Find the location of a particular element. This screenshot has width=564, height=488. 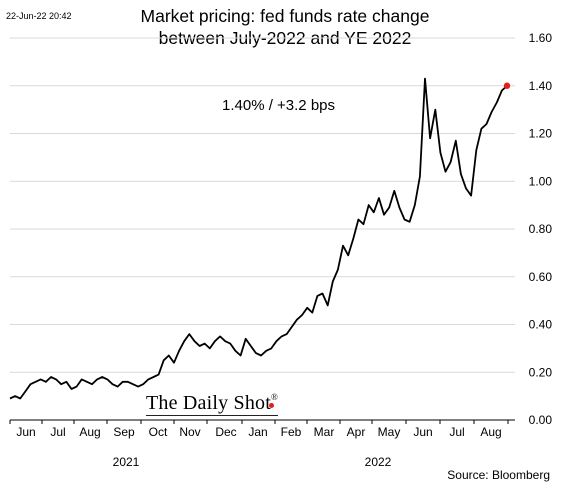

last-value-annotation: 1.40% / +3.2 bps is located at coordinates (278, 105).